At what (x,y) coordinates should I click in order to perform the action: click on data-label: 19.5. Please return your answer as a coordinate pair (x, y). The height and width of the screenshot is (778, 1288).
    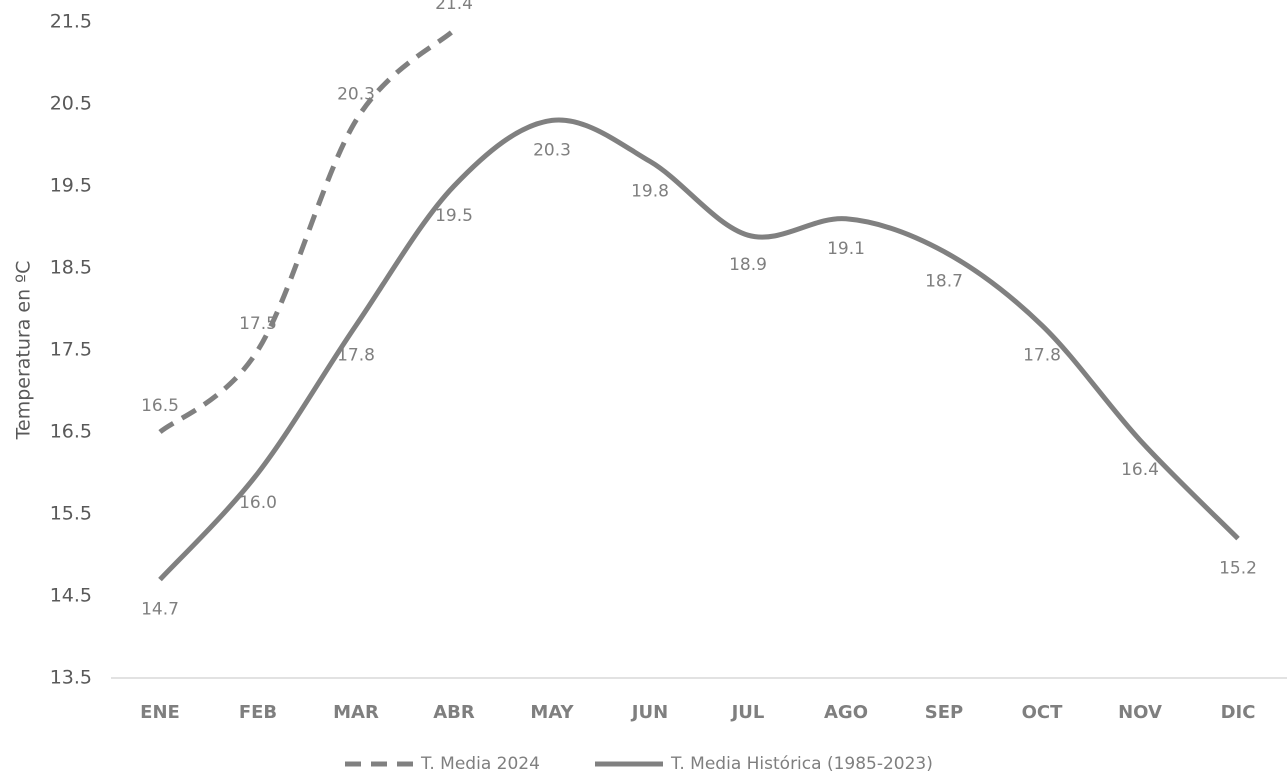
    Looking at the image, I should click on (454, 216).